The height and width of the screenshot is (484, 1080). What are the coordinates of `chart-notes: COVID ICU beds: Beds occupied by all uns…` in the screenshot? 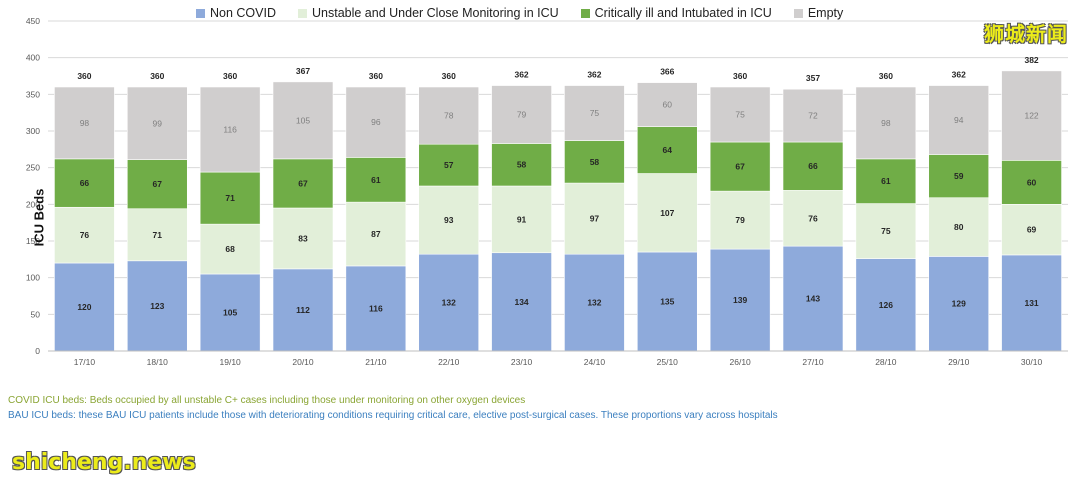 It's located at (393, 408).